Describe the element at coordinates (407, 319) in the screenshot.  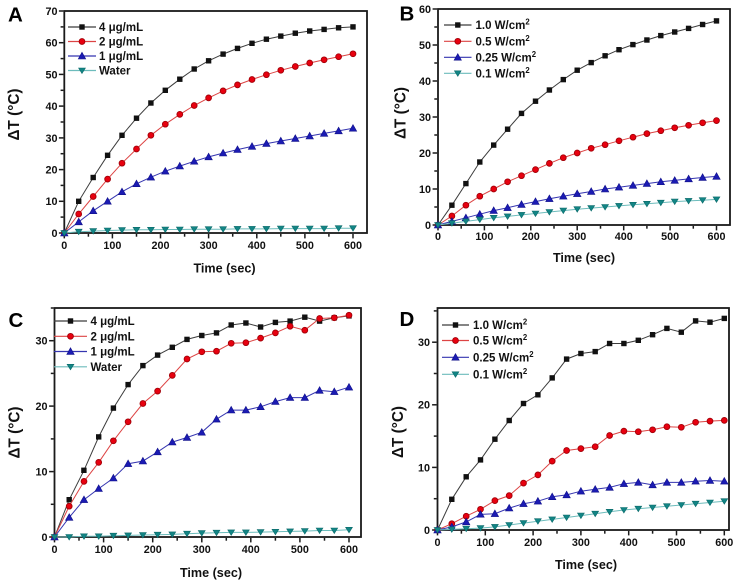
I see `svg-text: D` at that location.